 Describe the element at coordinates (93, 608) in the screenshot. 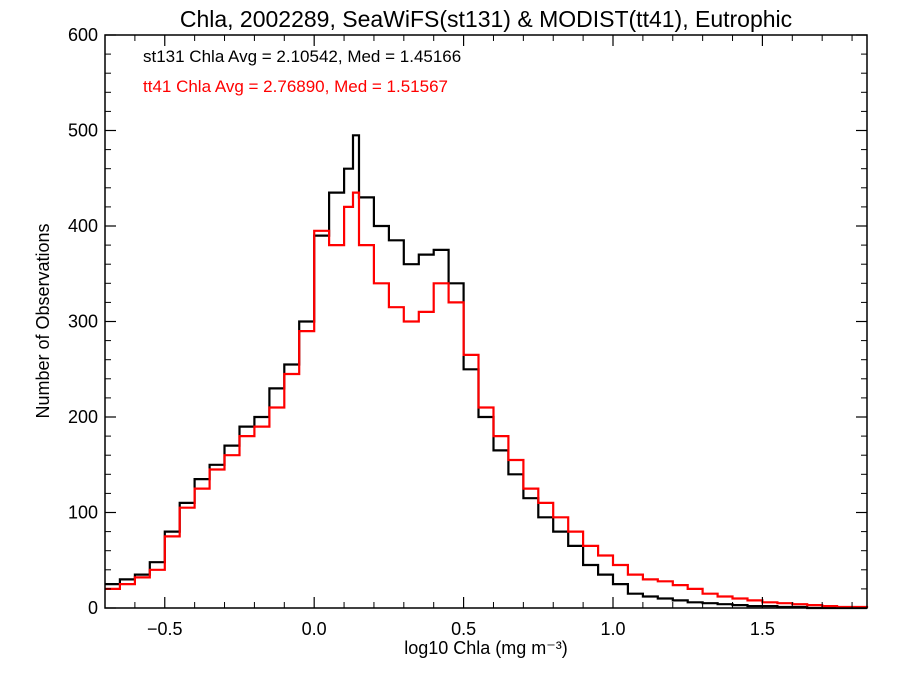

I see `y-tick-label: 0` at that location.